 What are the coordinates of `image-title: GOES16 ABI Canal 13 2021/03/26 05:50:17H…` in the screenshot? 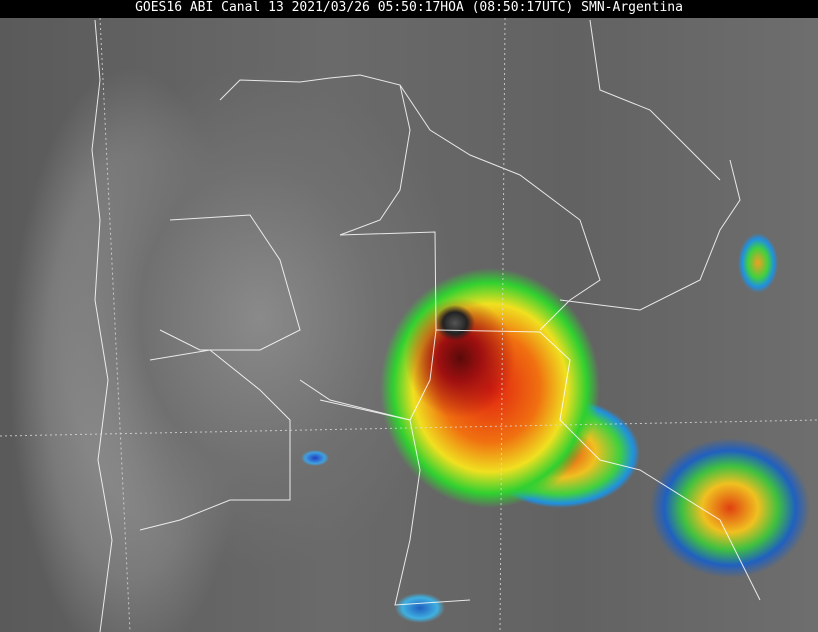 It's located at (409, 9).